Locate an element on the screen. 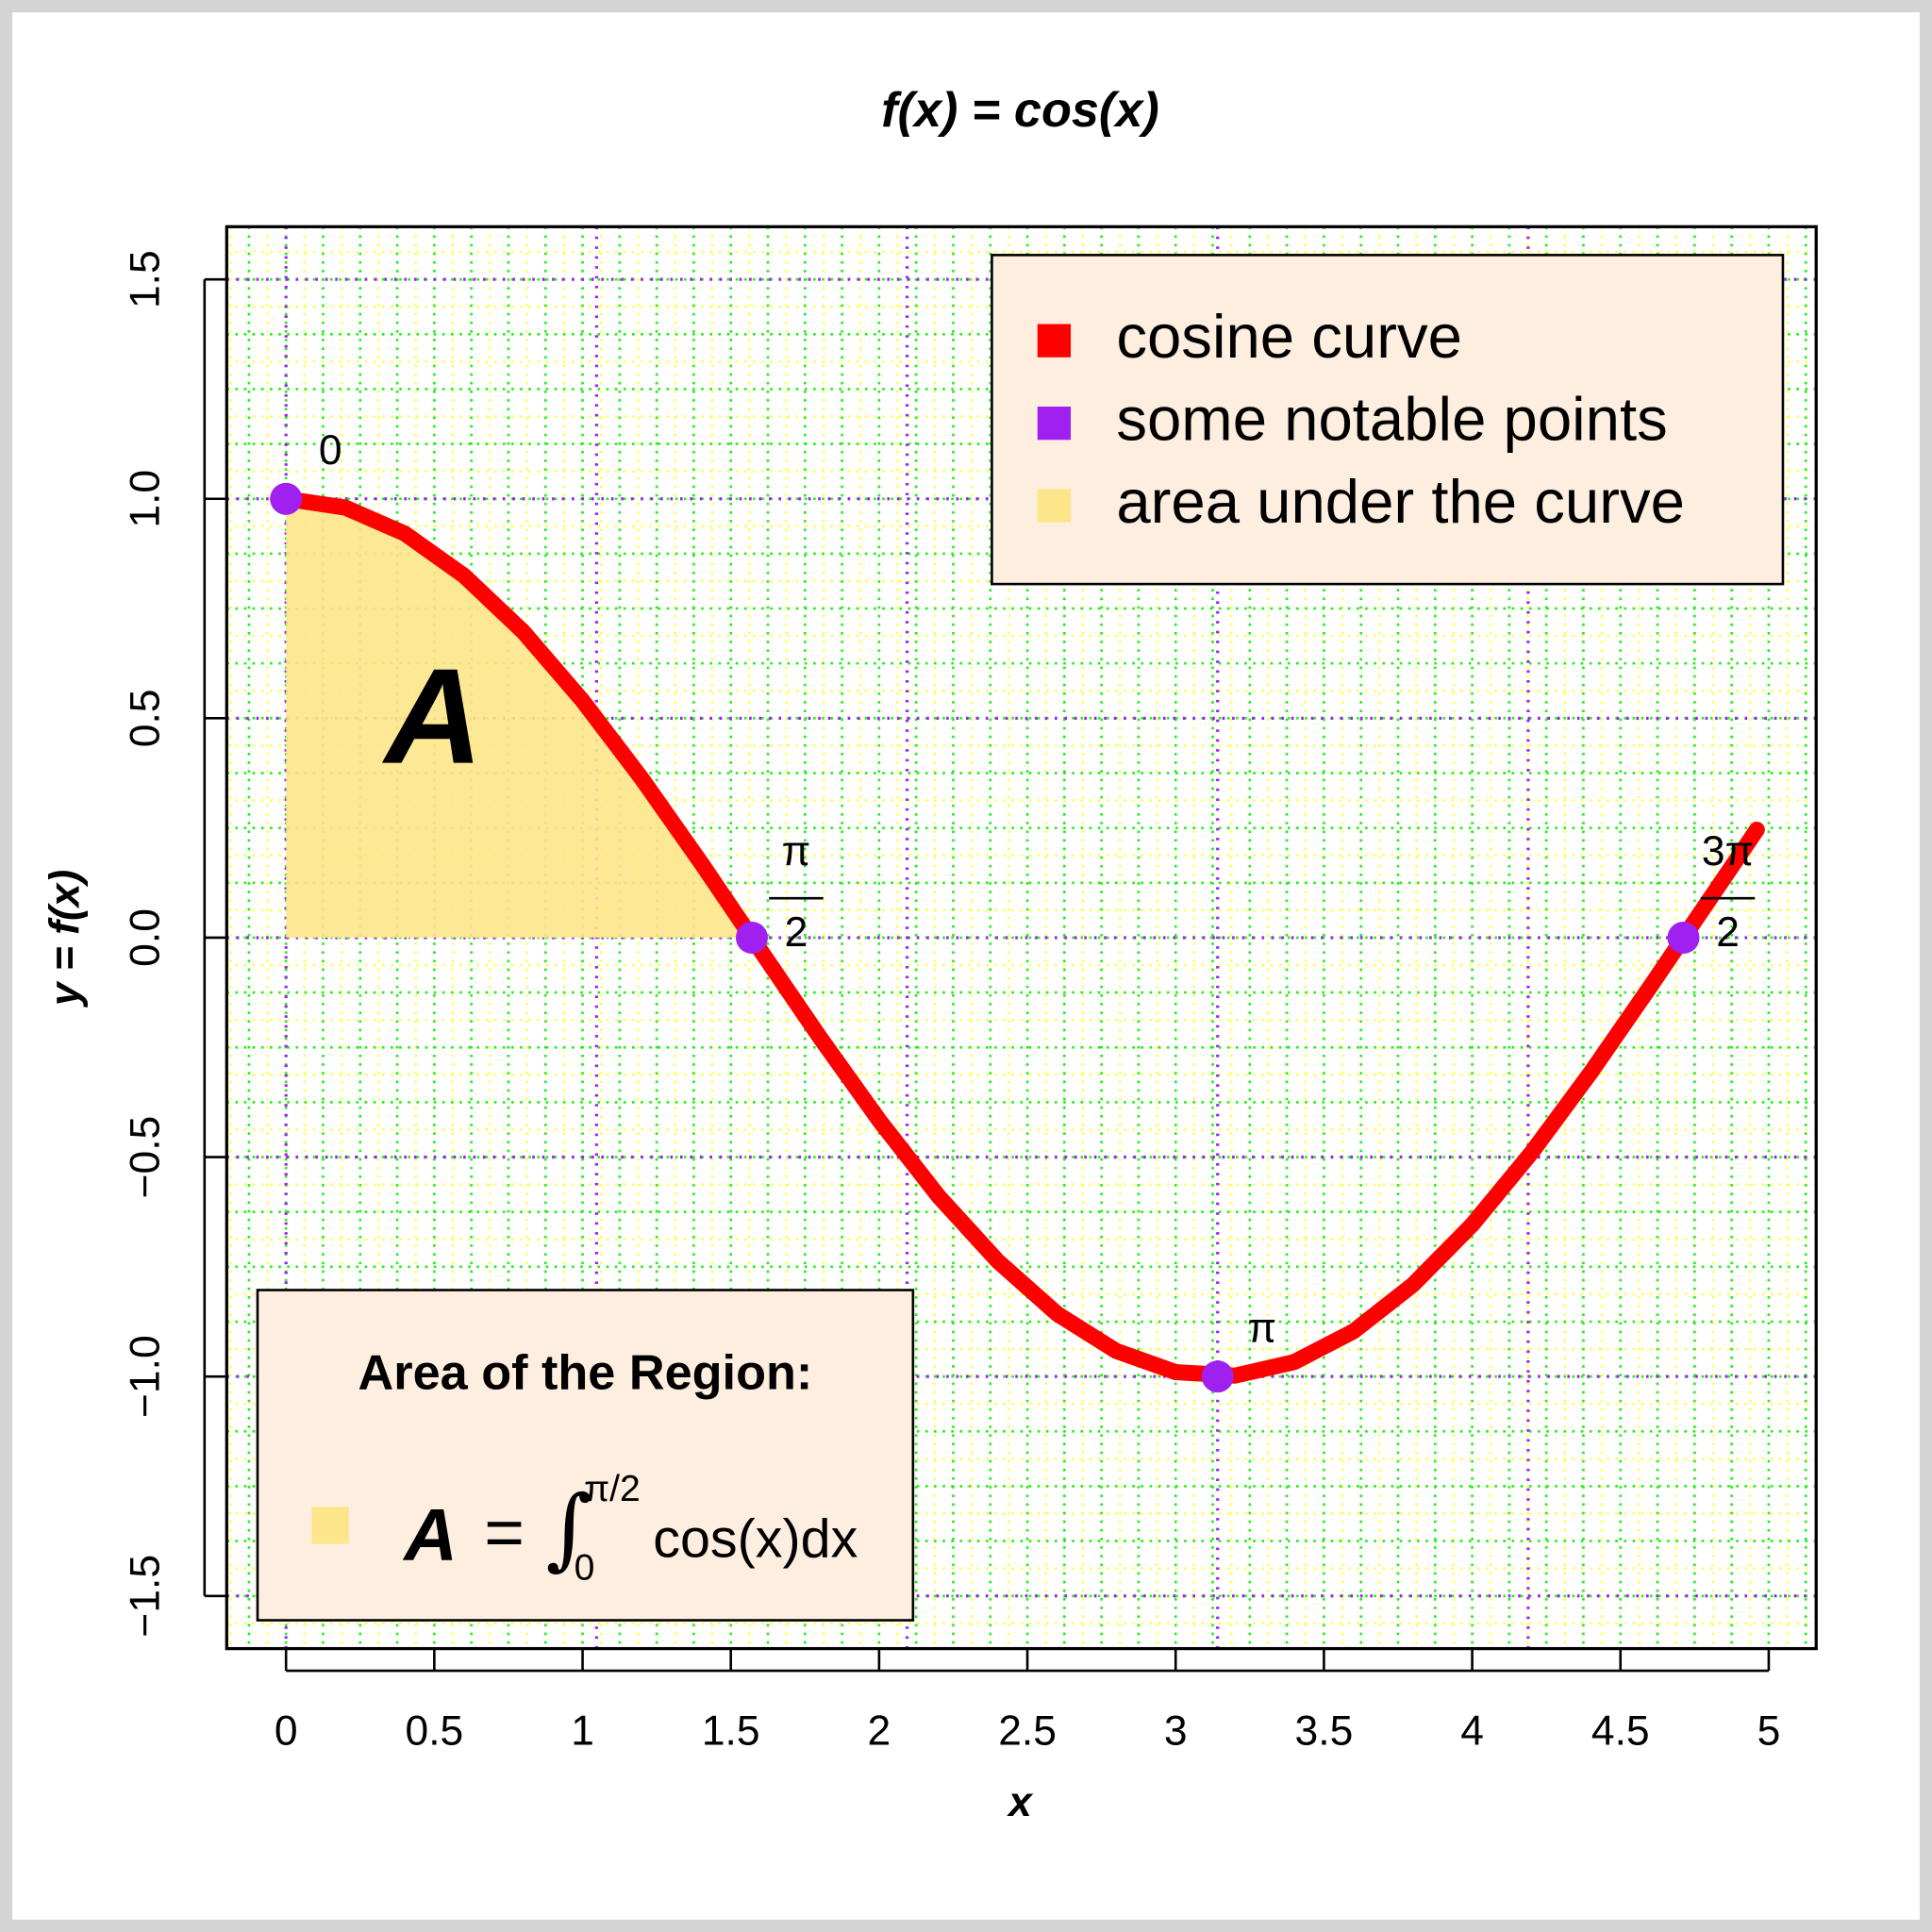  info-box is located at coordinates (585, 1456).